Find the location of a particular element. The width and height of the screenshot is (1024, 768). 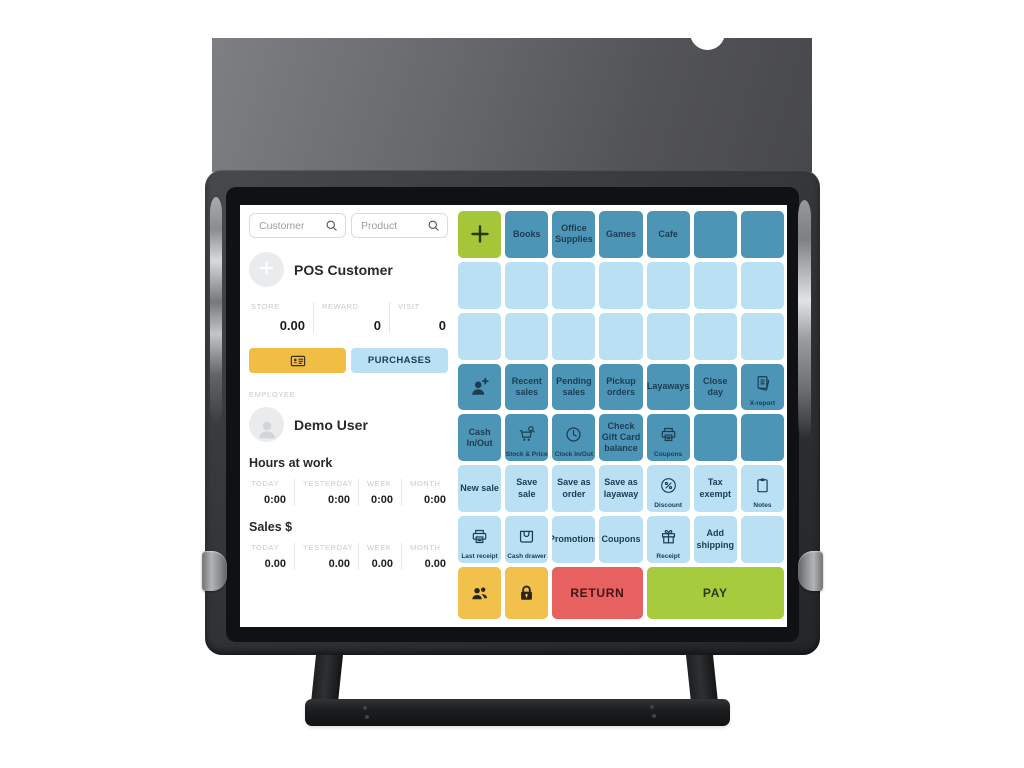

product-search-input is located at coordinates (399, 225).